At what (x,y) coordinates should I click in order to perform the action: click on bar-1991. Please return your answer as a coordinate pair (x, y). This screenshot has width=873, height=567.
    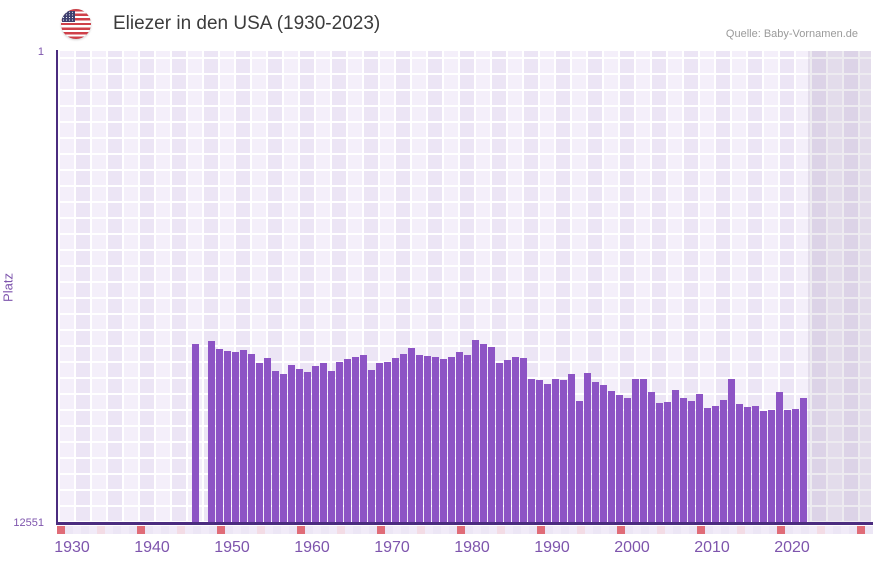
    Looking at the image, I should click on (563, 451).